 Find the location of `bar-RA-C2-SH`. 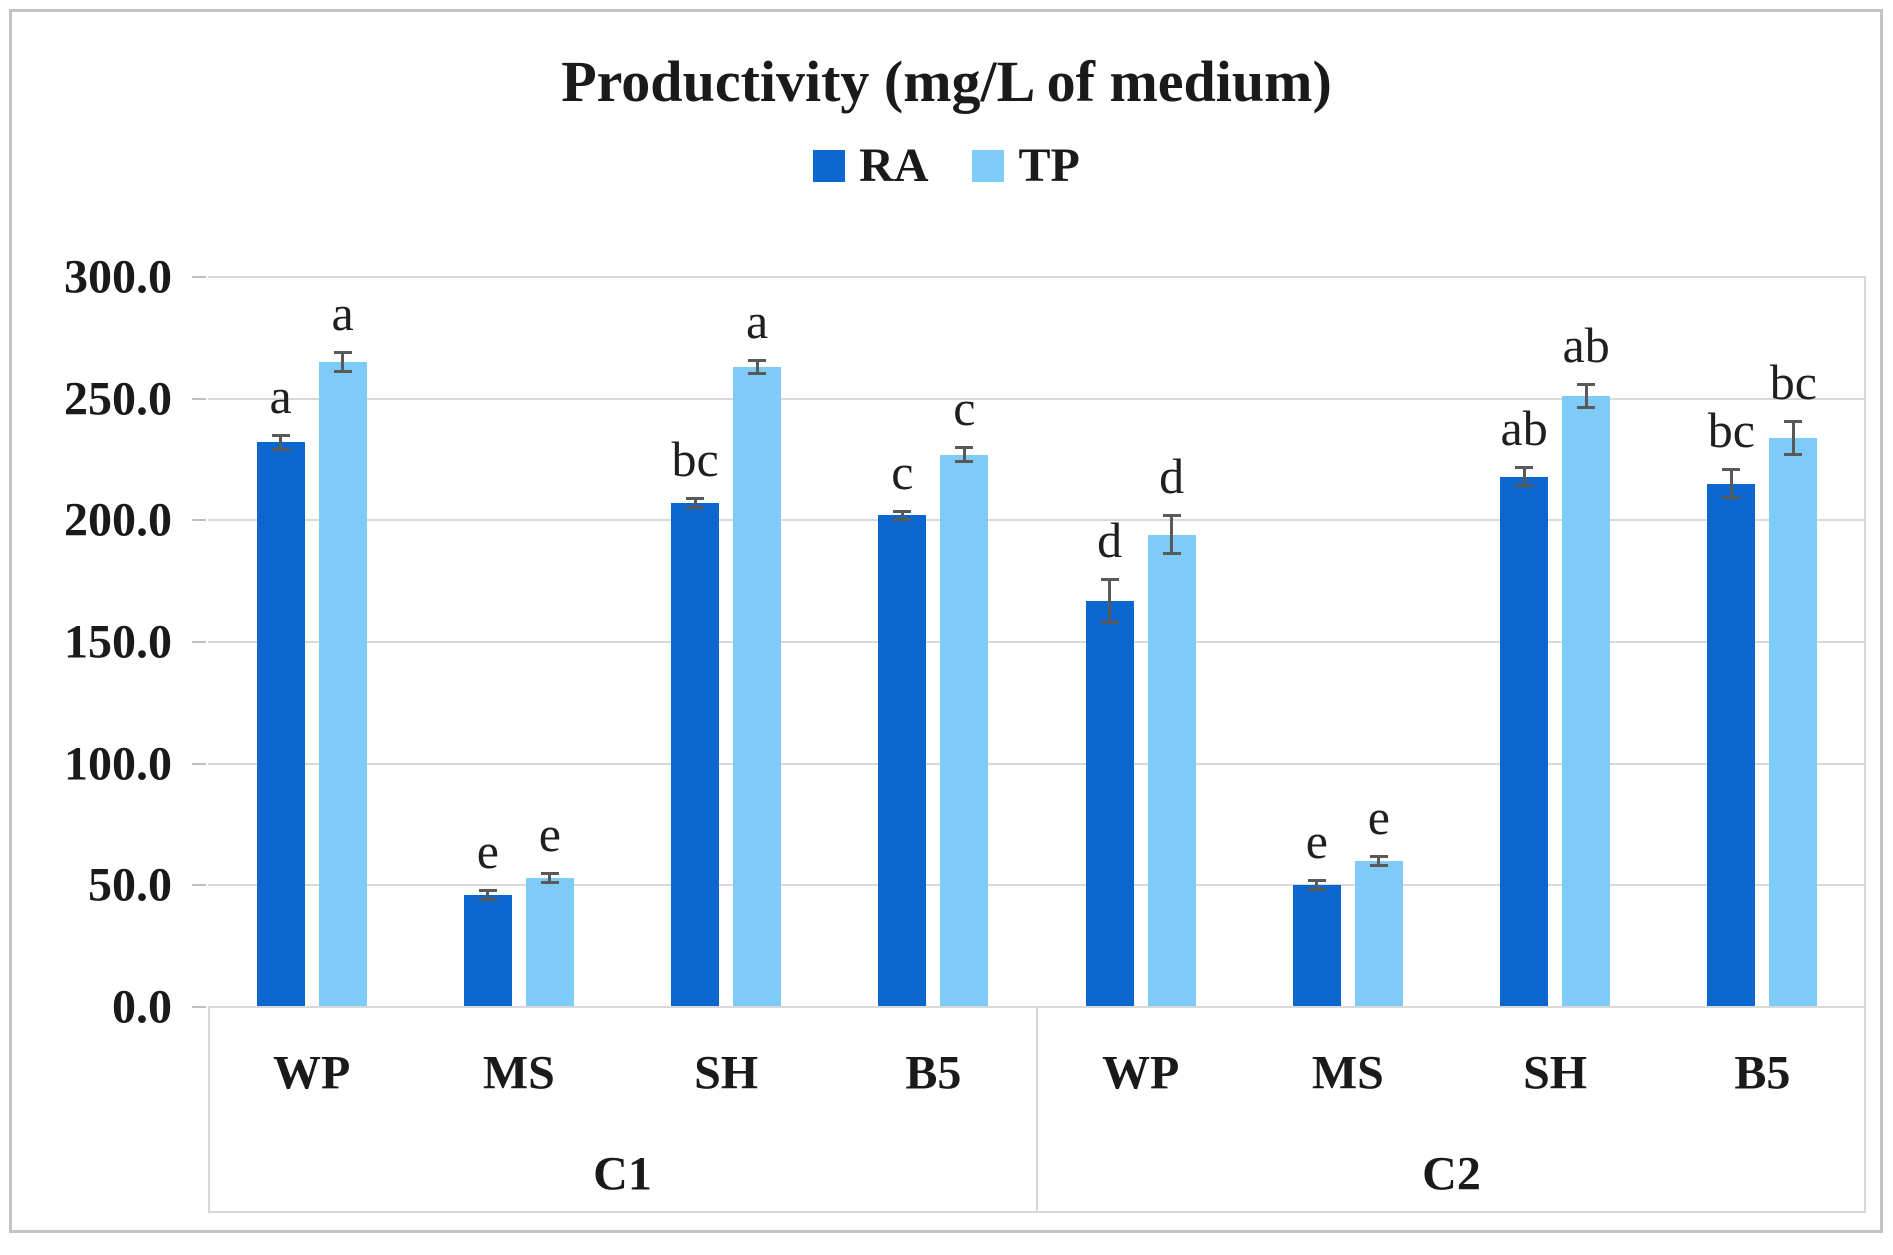

bar-RA-C2-SH is located at coordinates (1524, 741).